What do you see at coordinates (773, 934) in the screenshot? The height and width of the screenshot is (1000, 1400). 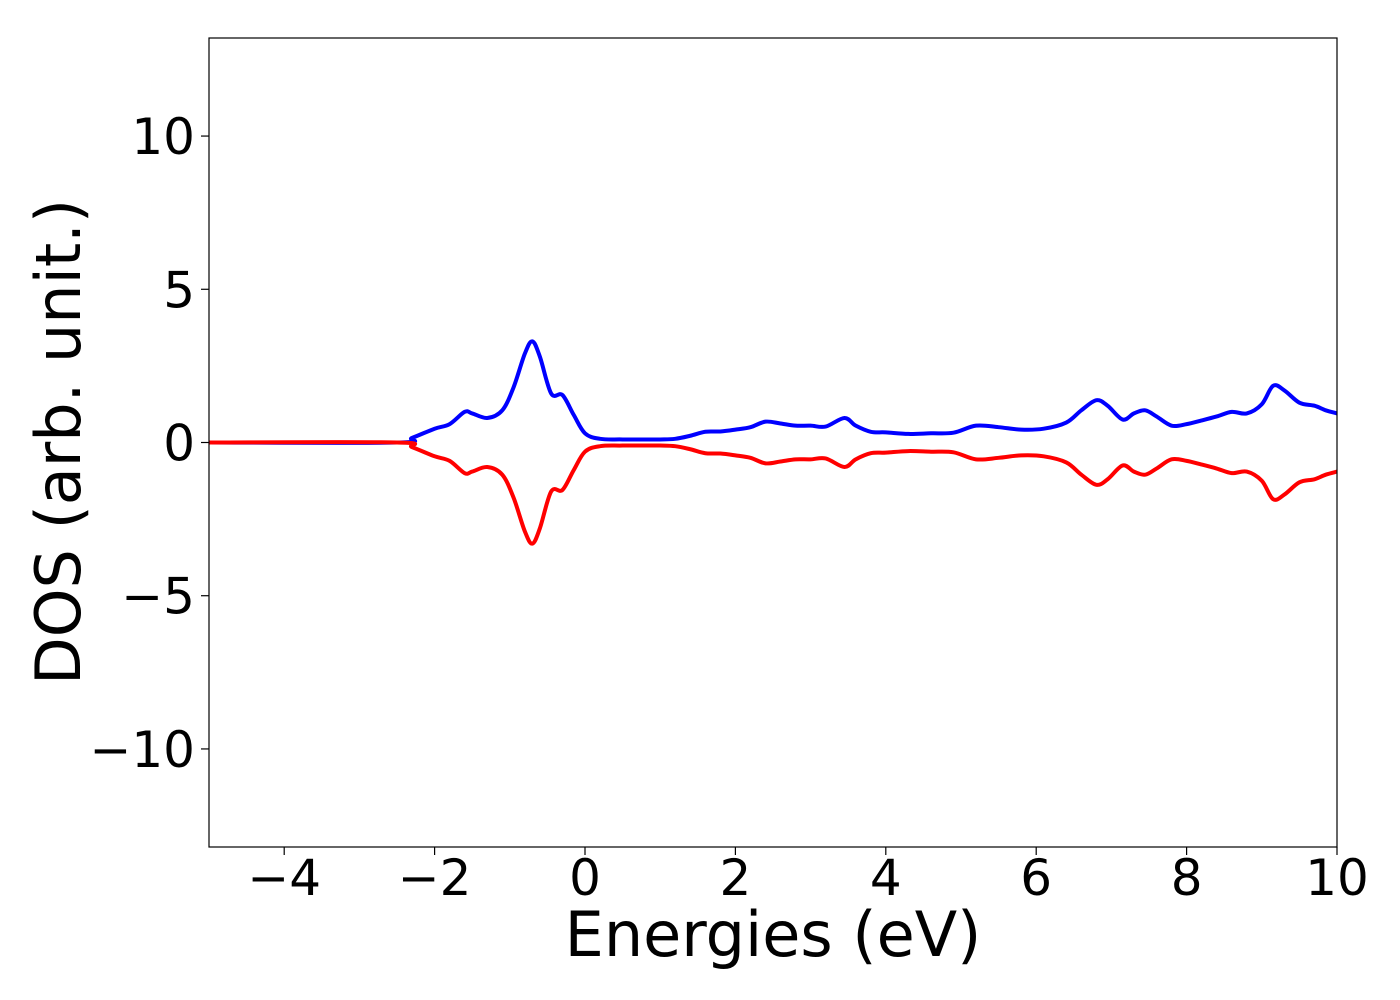 I see `x-axis-label: Energies (eV)` at bounding box center [773, 934].